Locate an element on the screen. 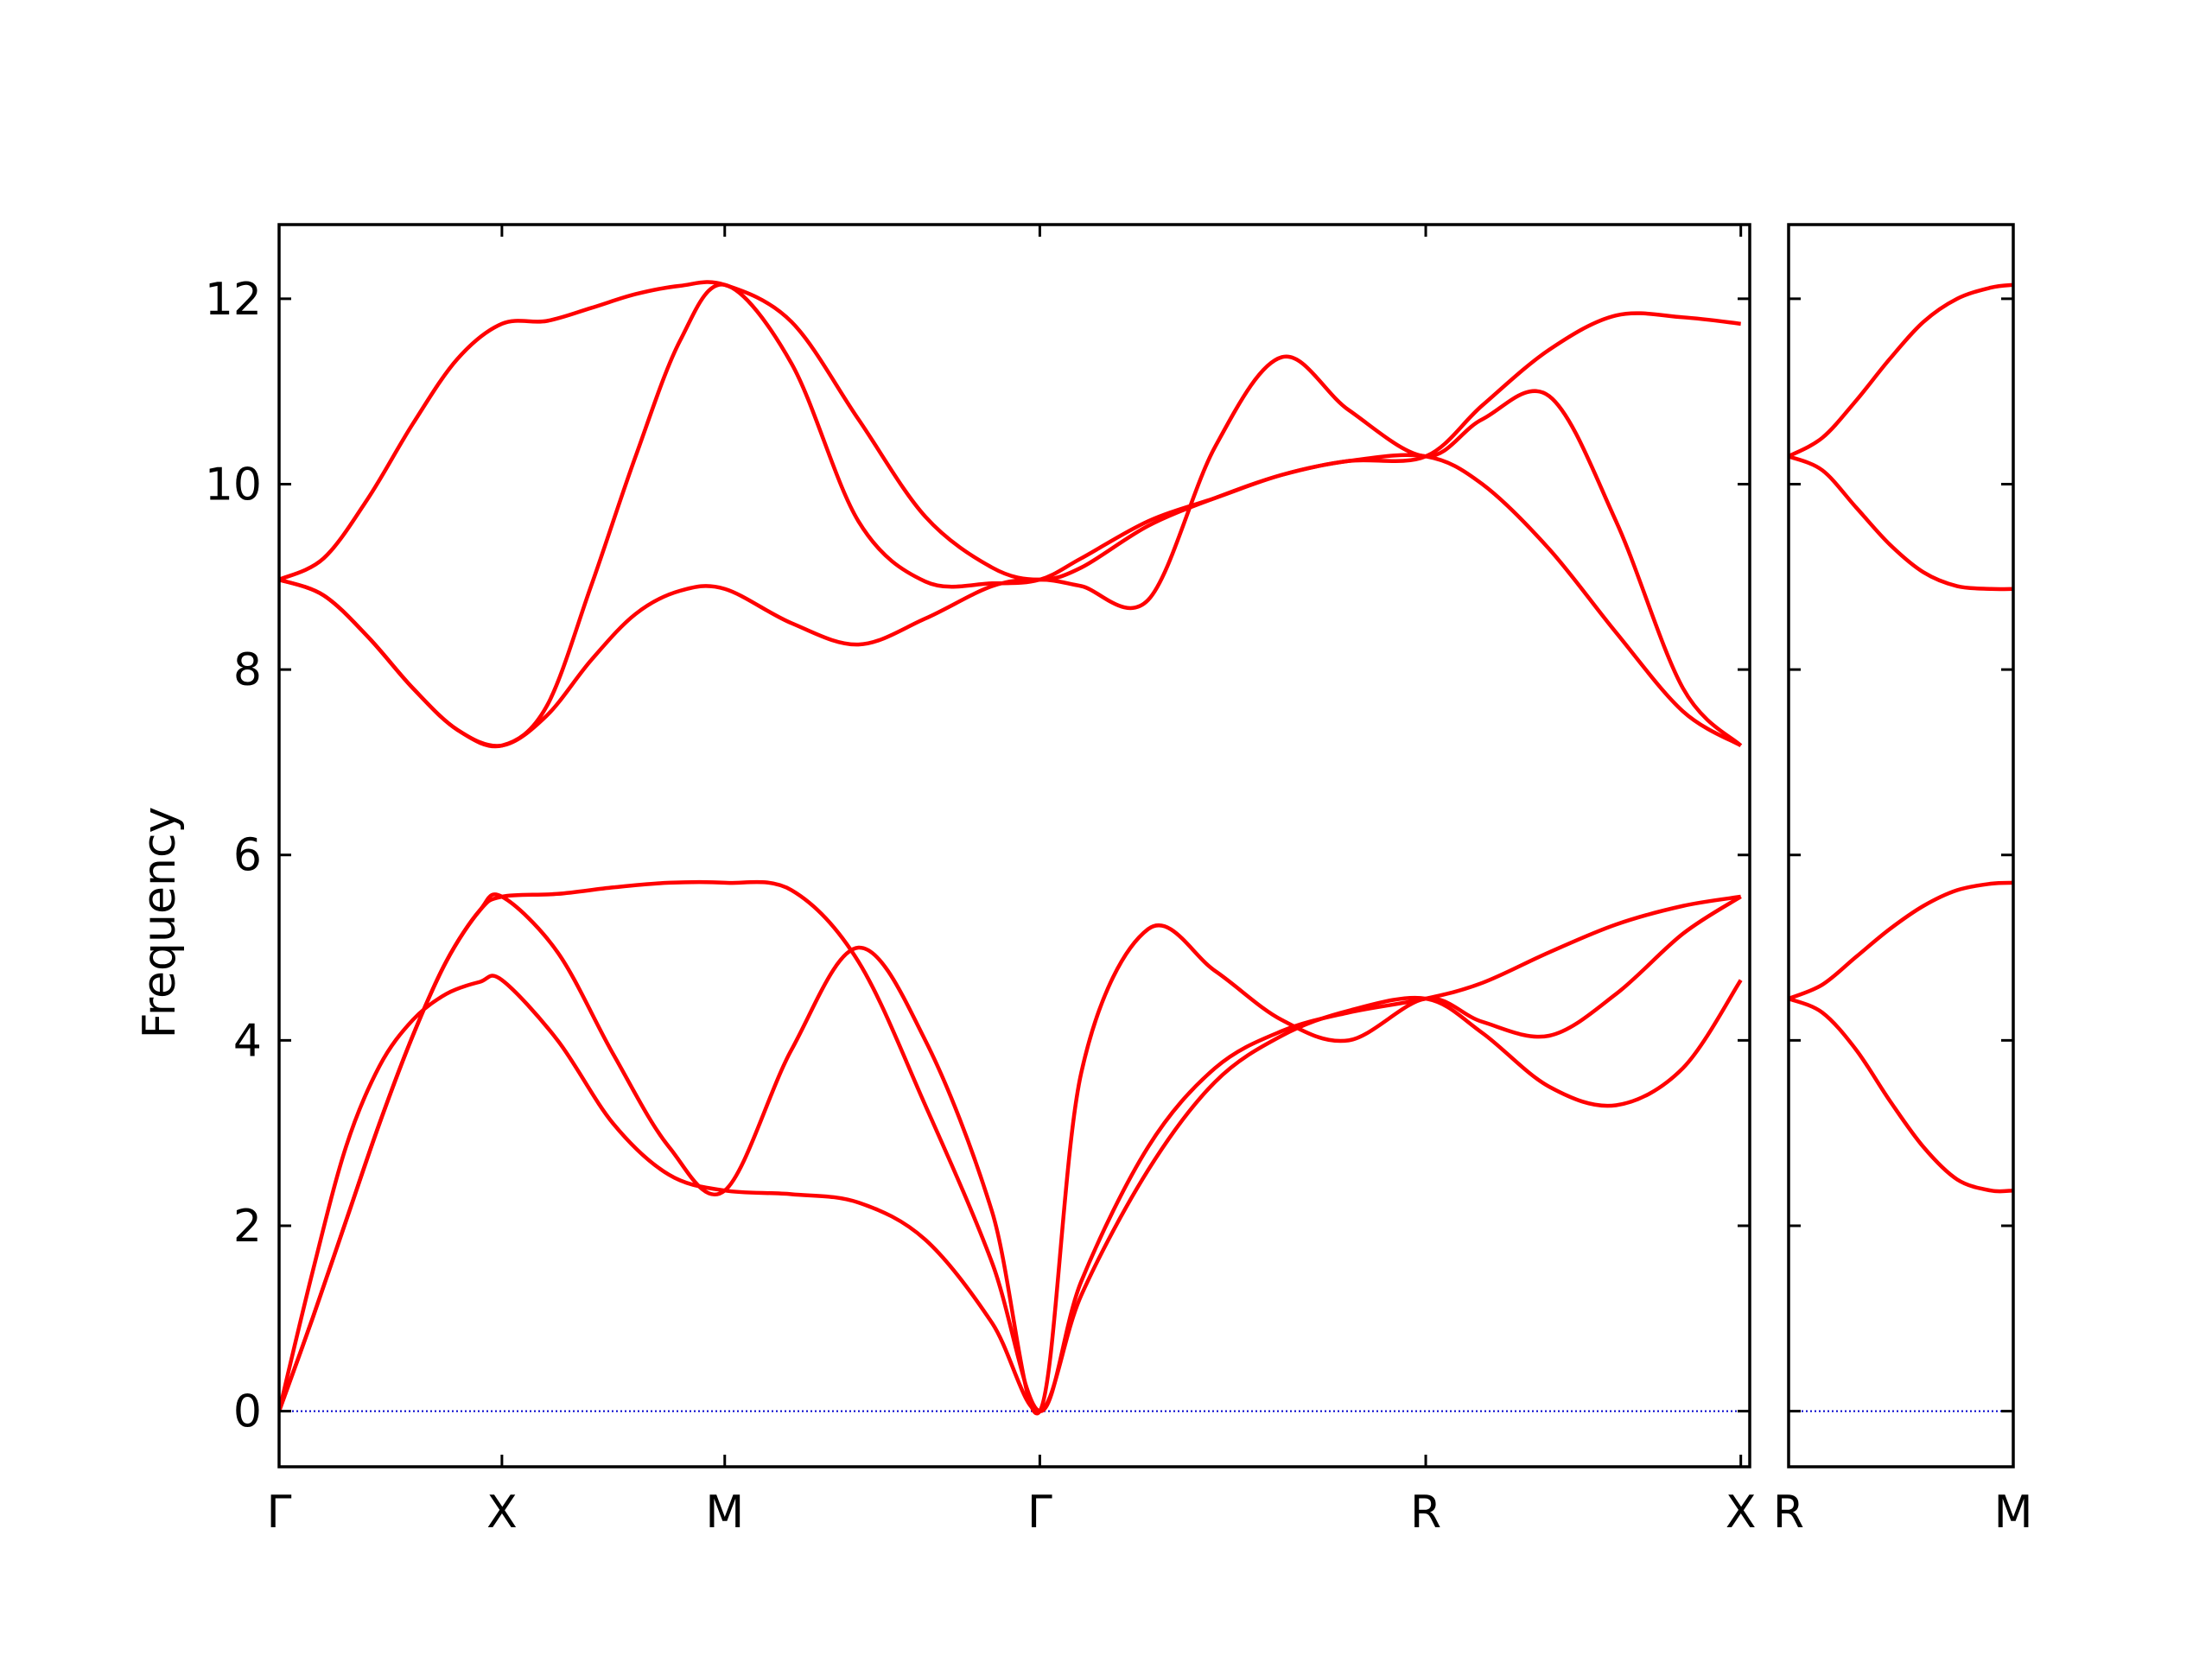  x-tick-label-main-5: X is located at coordinates (1741, 1512).